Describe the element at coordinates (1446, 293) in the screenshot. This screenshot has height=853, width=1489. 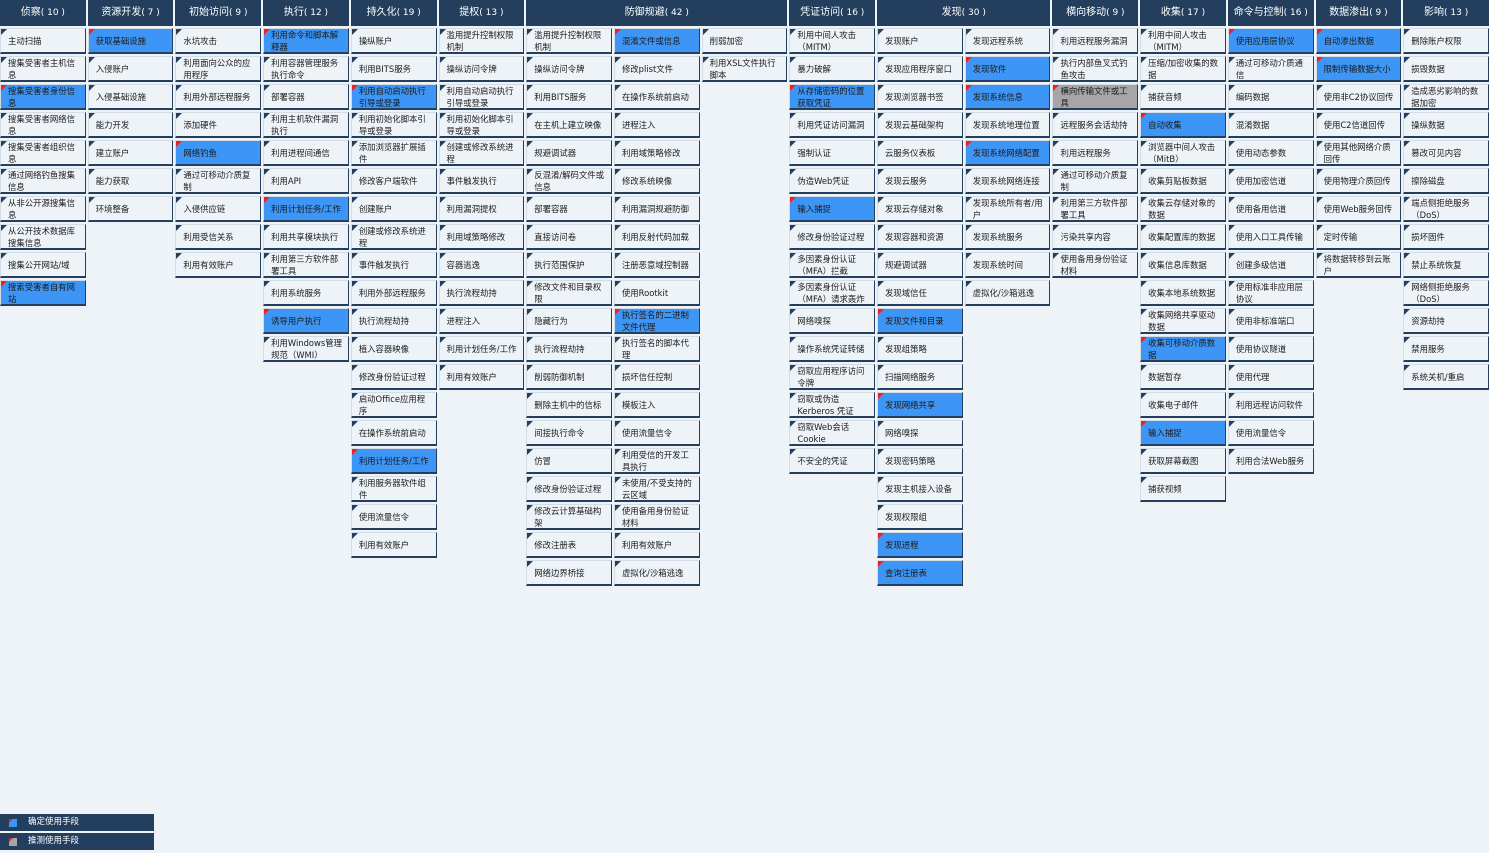
I see `technique-cell: 网络侧拒绝服务（DoS）` at that location.